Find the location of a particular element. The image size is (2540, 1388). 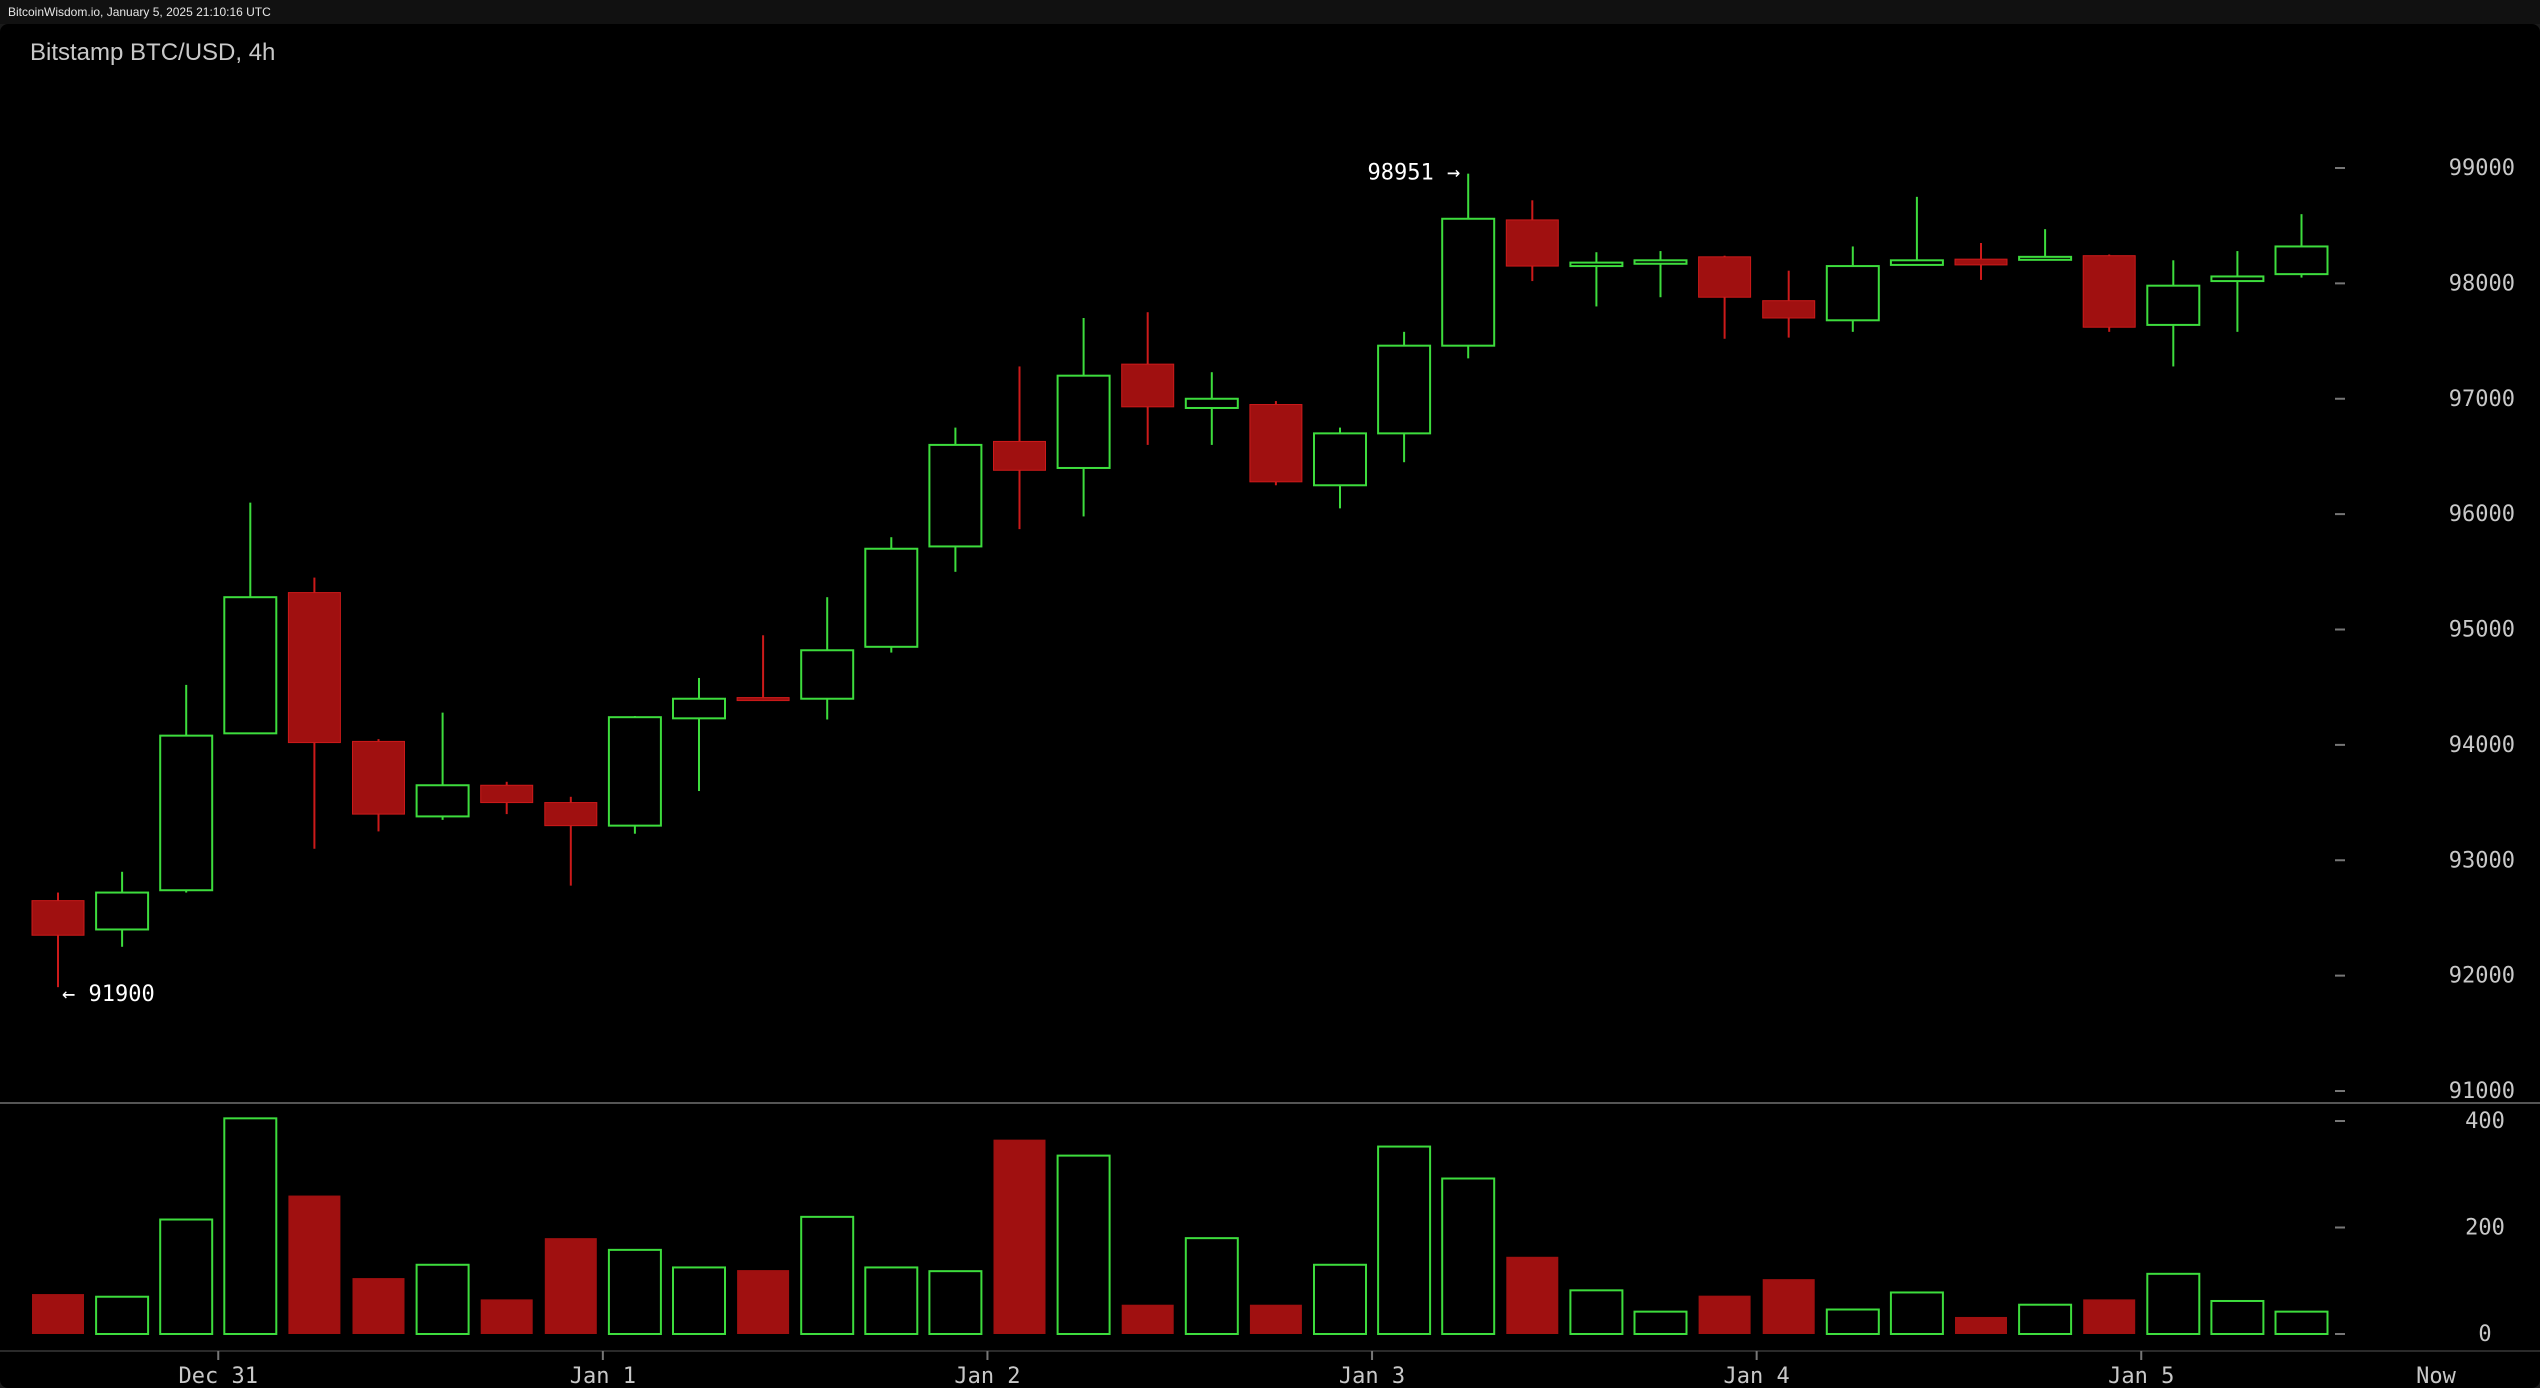

price-tick-label: 98000 is located at coordinates (2482, 283).